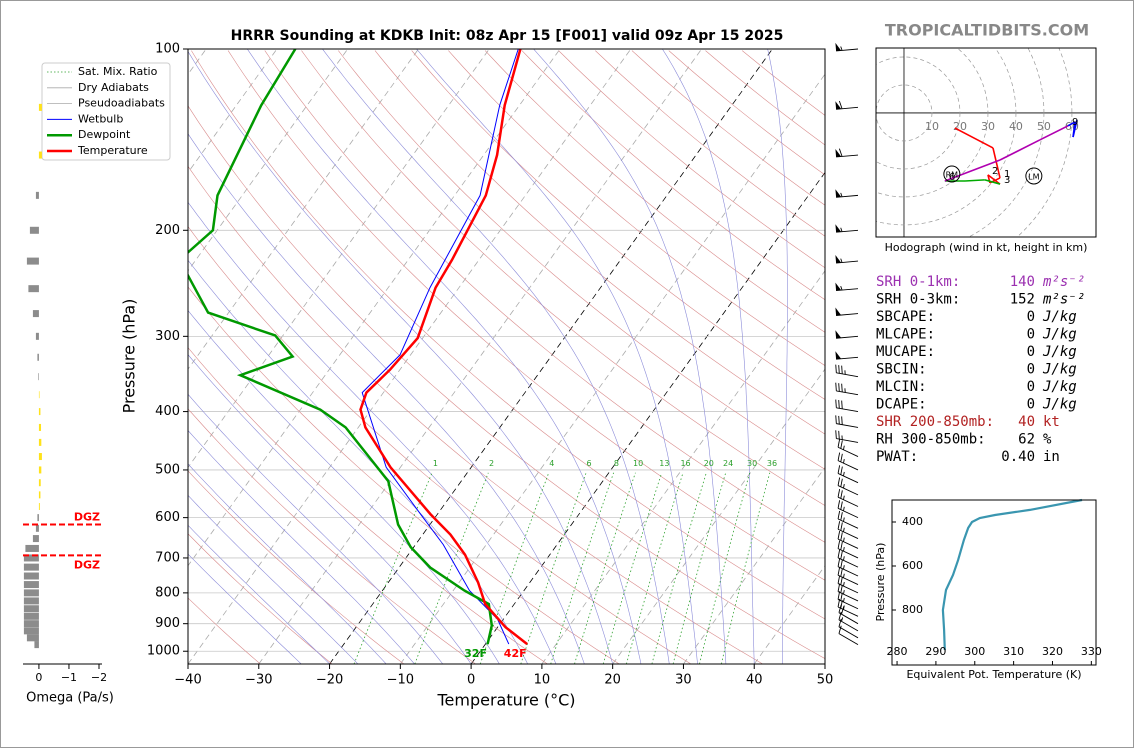  I want to click on mixing-ratio-label: 36, so click(772, 463).